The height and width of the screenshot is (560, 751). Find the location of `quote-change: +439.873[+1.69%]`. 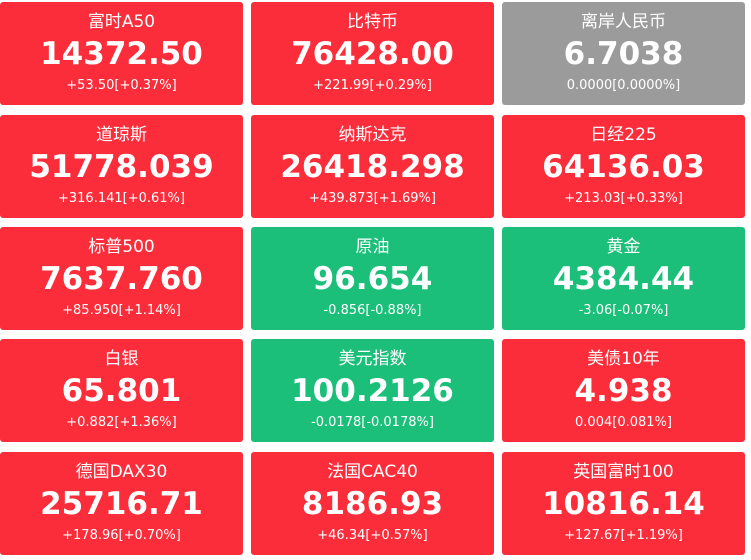

quote-change: +439.873[+1.69%] is located at coordinates (372, 198).